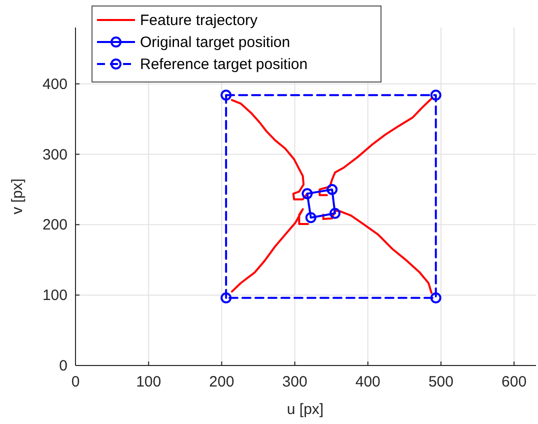  What do you see at coordinates (441, 382) in the screenshot?
I see `x-tick-label: 500` at bounding box center [441, 382].